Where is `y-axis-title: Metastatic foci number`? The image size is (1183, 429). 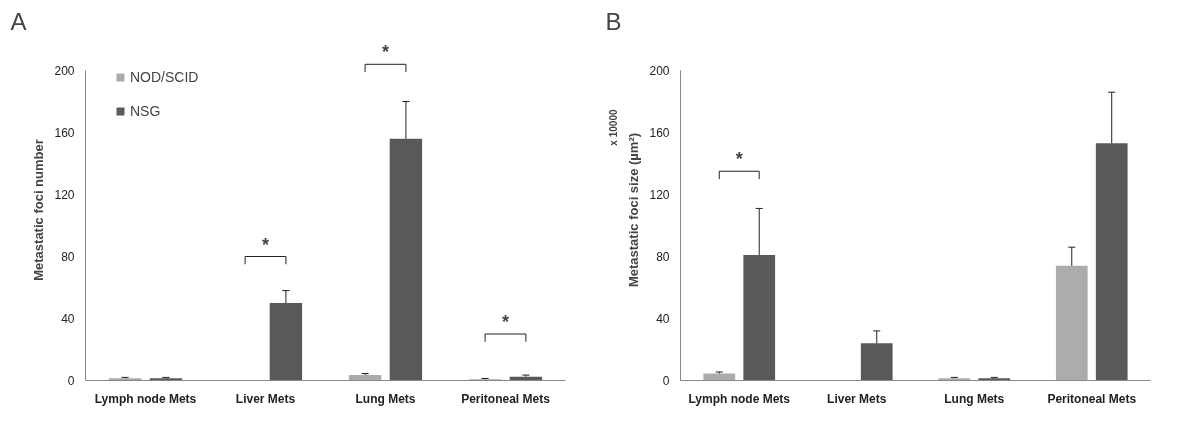 y-axis-title: Metastatic foci number is located at coordinates (39, 210).